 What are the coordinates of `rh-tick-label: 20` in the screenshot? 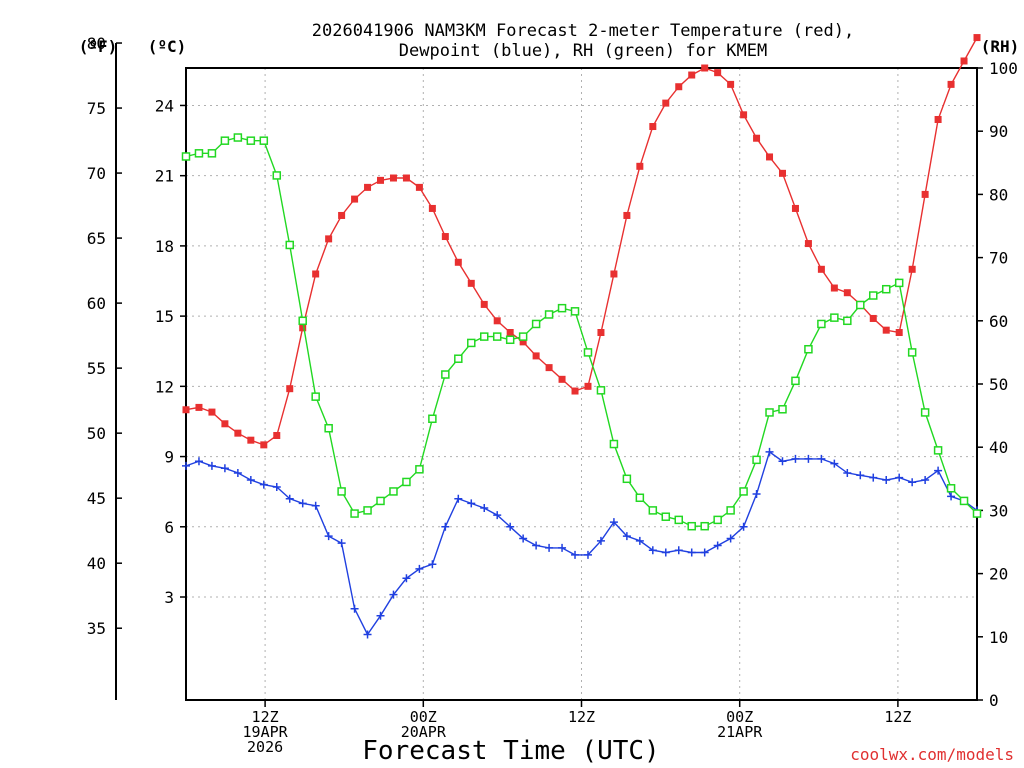 It's located at (998, 574).